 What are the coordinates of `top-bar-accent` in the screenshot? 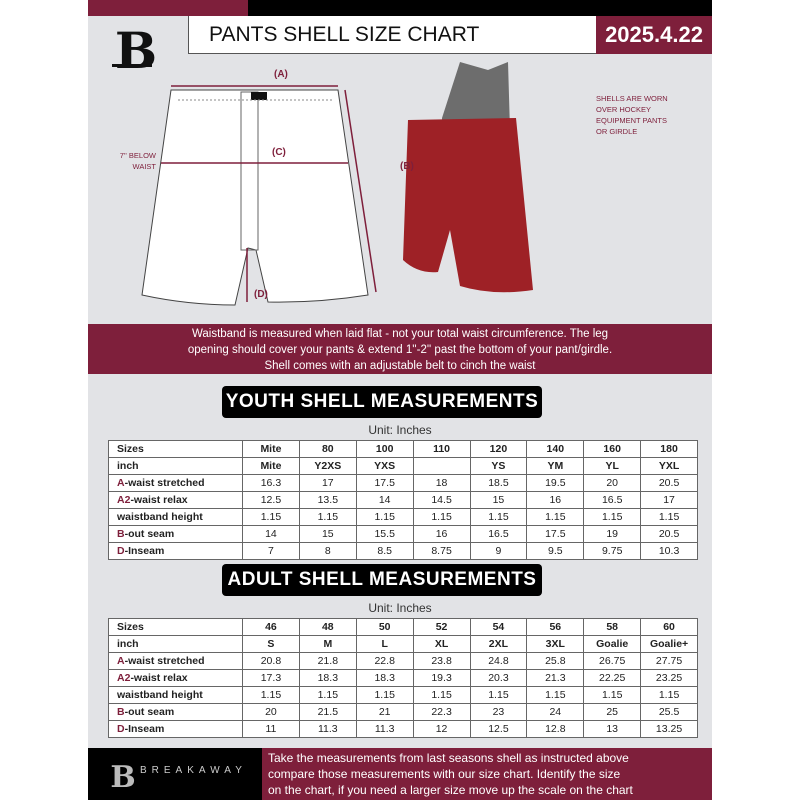 It's located at (168, 8).